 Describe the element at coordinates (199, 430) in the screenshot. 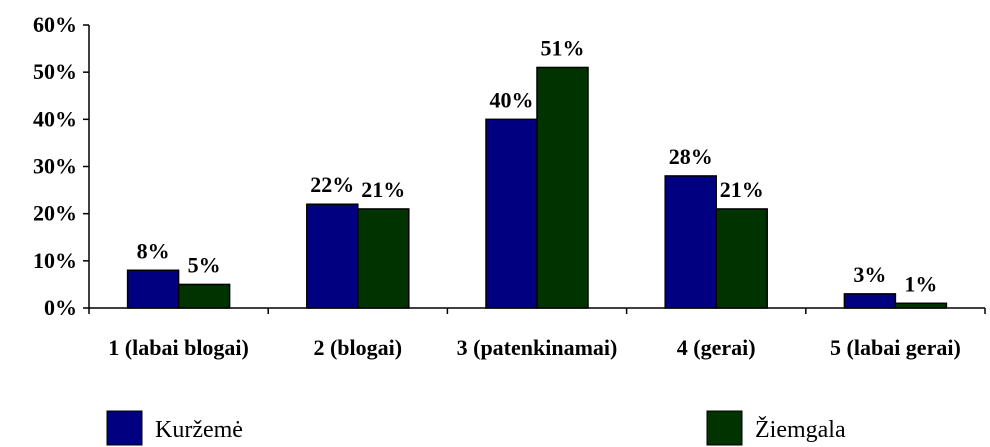

I see `legend-label: Kuržemė` at that location.